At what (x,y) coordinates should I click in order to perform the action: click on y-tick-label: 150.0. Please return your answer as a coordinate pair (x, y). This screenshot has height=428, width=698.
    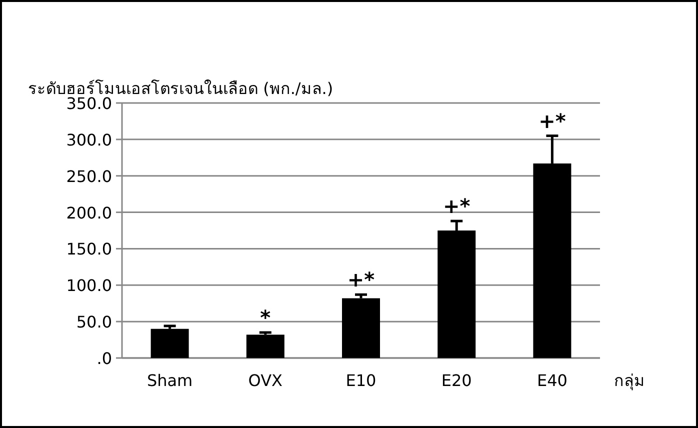
    Looking at the image, I should click on (89, 249).